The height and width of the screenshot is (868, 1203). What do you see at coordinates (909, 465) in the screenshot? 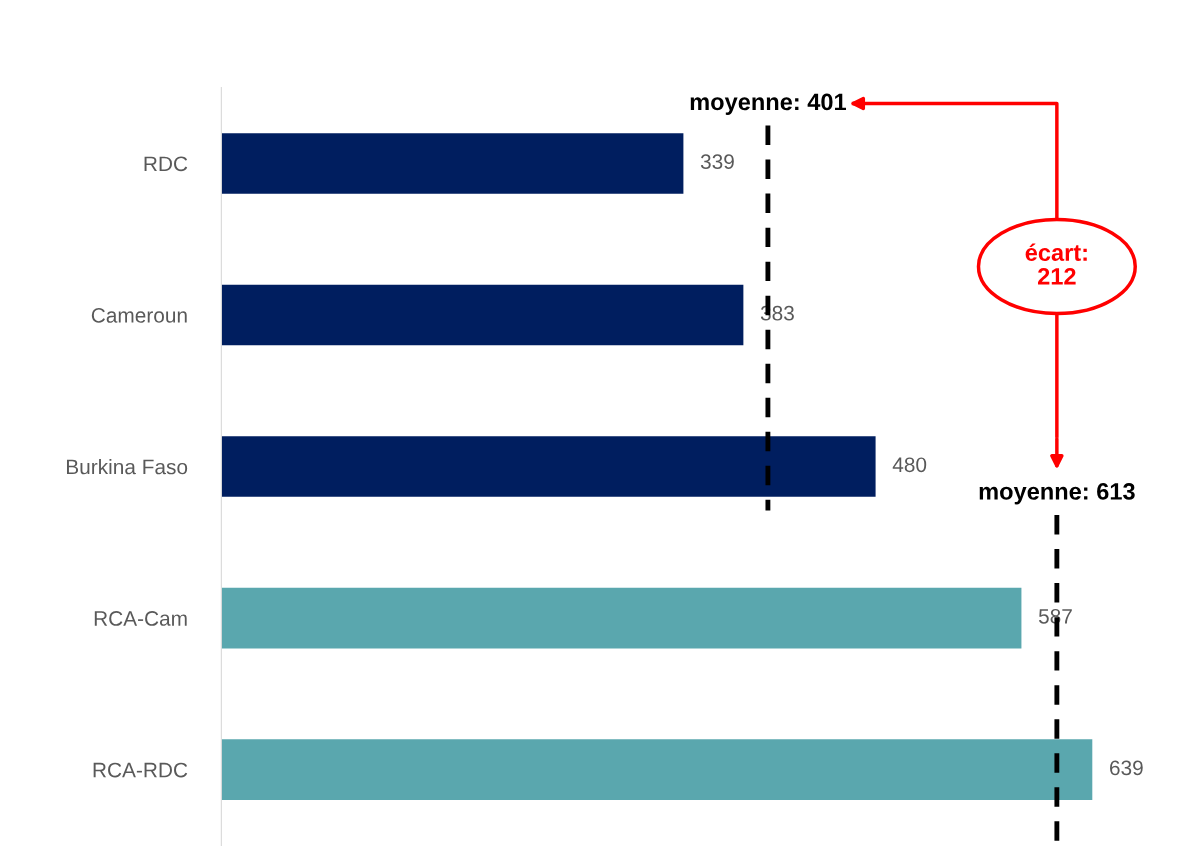
I see `data-label: 480` at bounding box center [909, 465].